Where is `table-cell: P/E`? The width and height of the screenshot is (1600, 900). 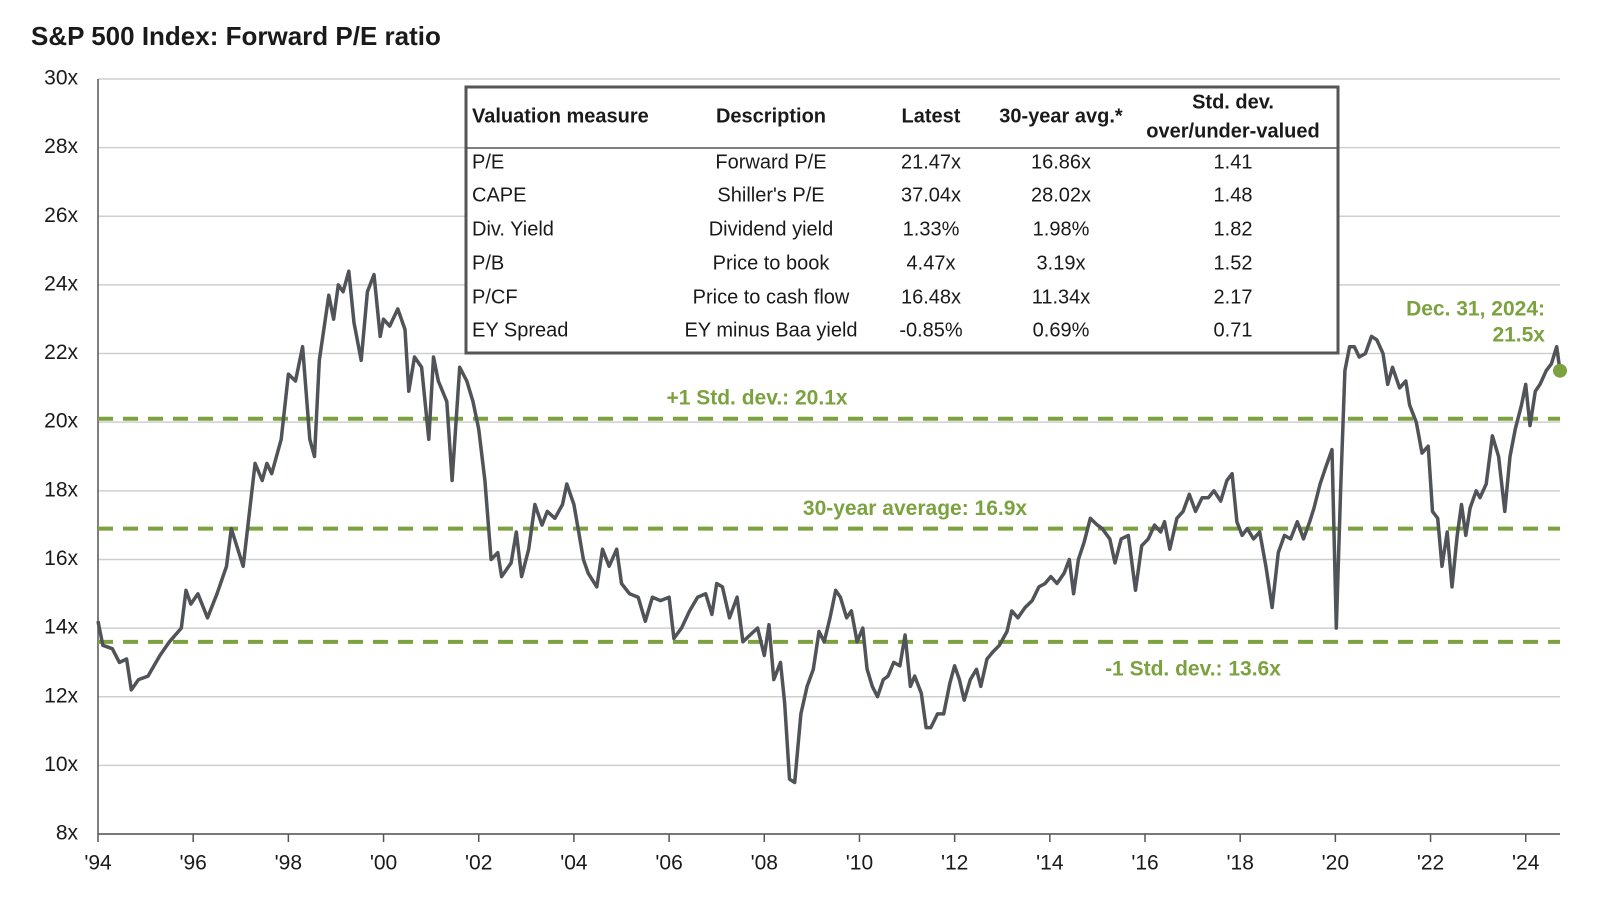 table-cell: P/E is located at coordinates (488, 162).